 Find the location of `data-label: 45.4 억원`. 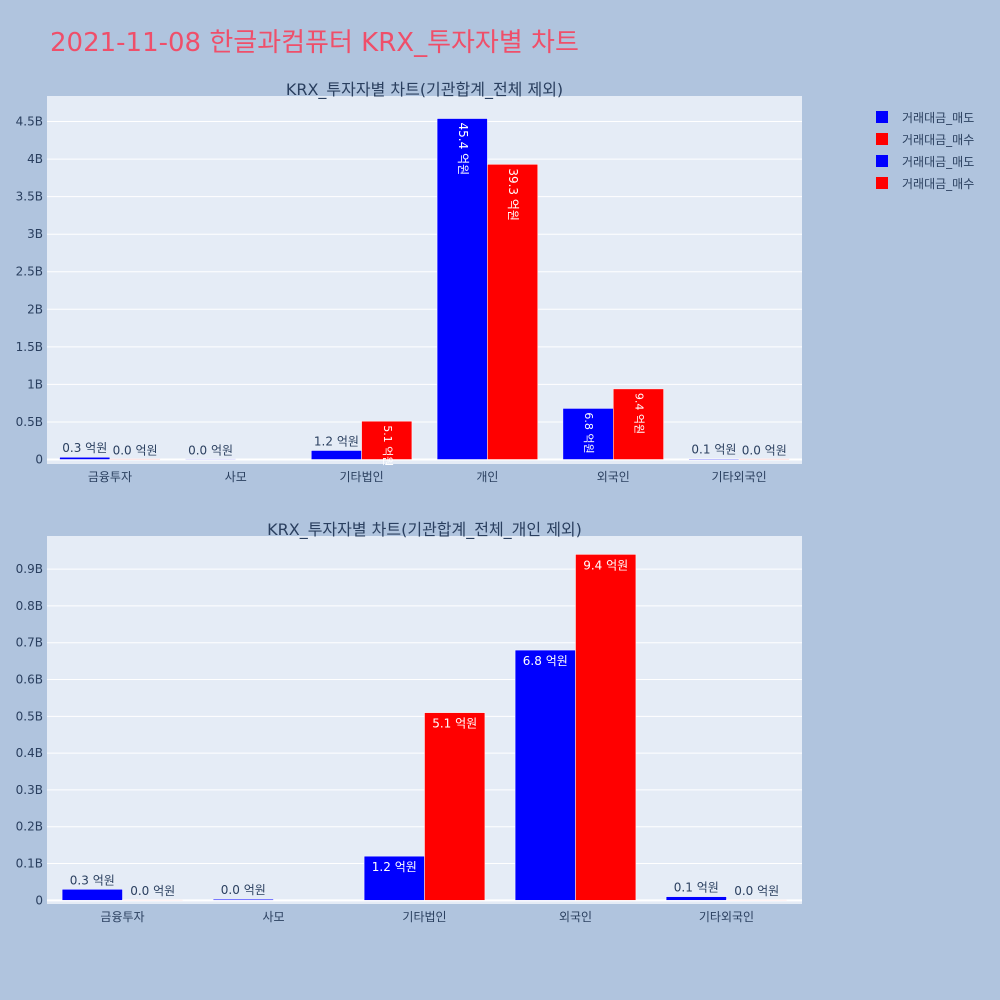

data-label: 45.4 억원 is located at coordinates (463, 149).